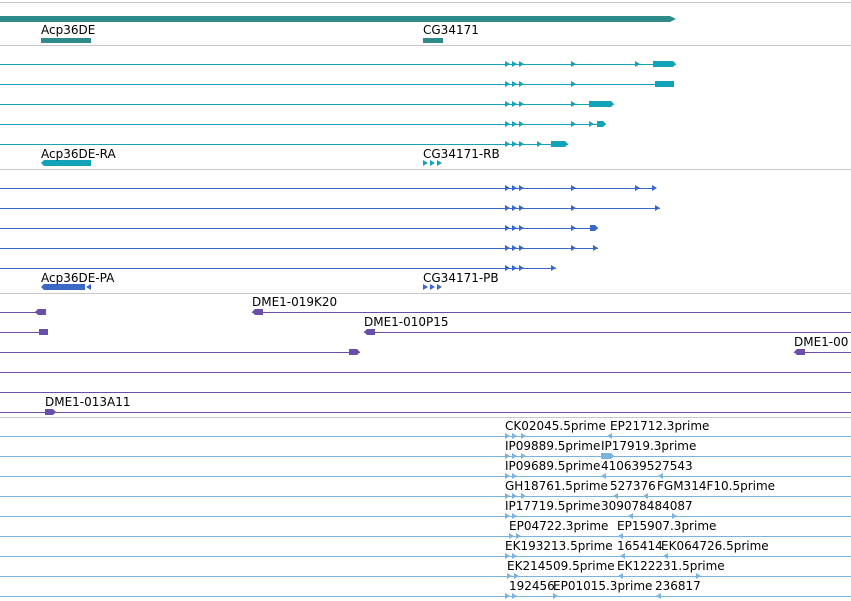  What do you see at coordinates (88, 402) in the screenshot?
I see `clone-label-dme1-013a11: DME1-013A11` at bounding box center [88, 402].